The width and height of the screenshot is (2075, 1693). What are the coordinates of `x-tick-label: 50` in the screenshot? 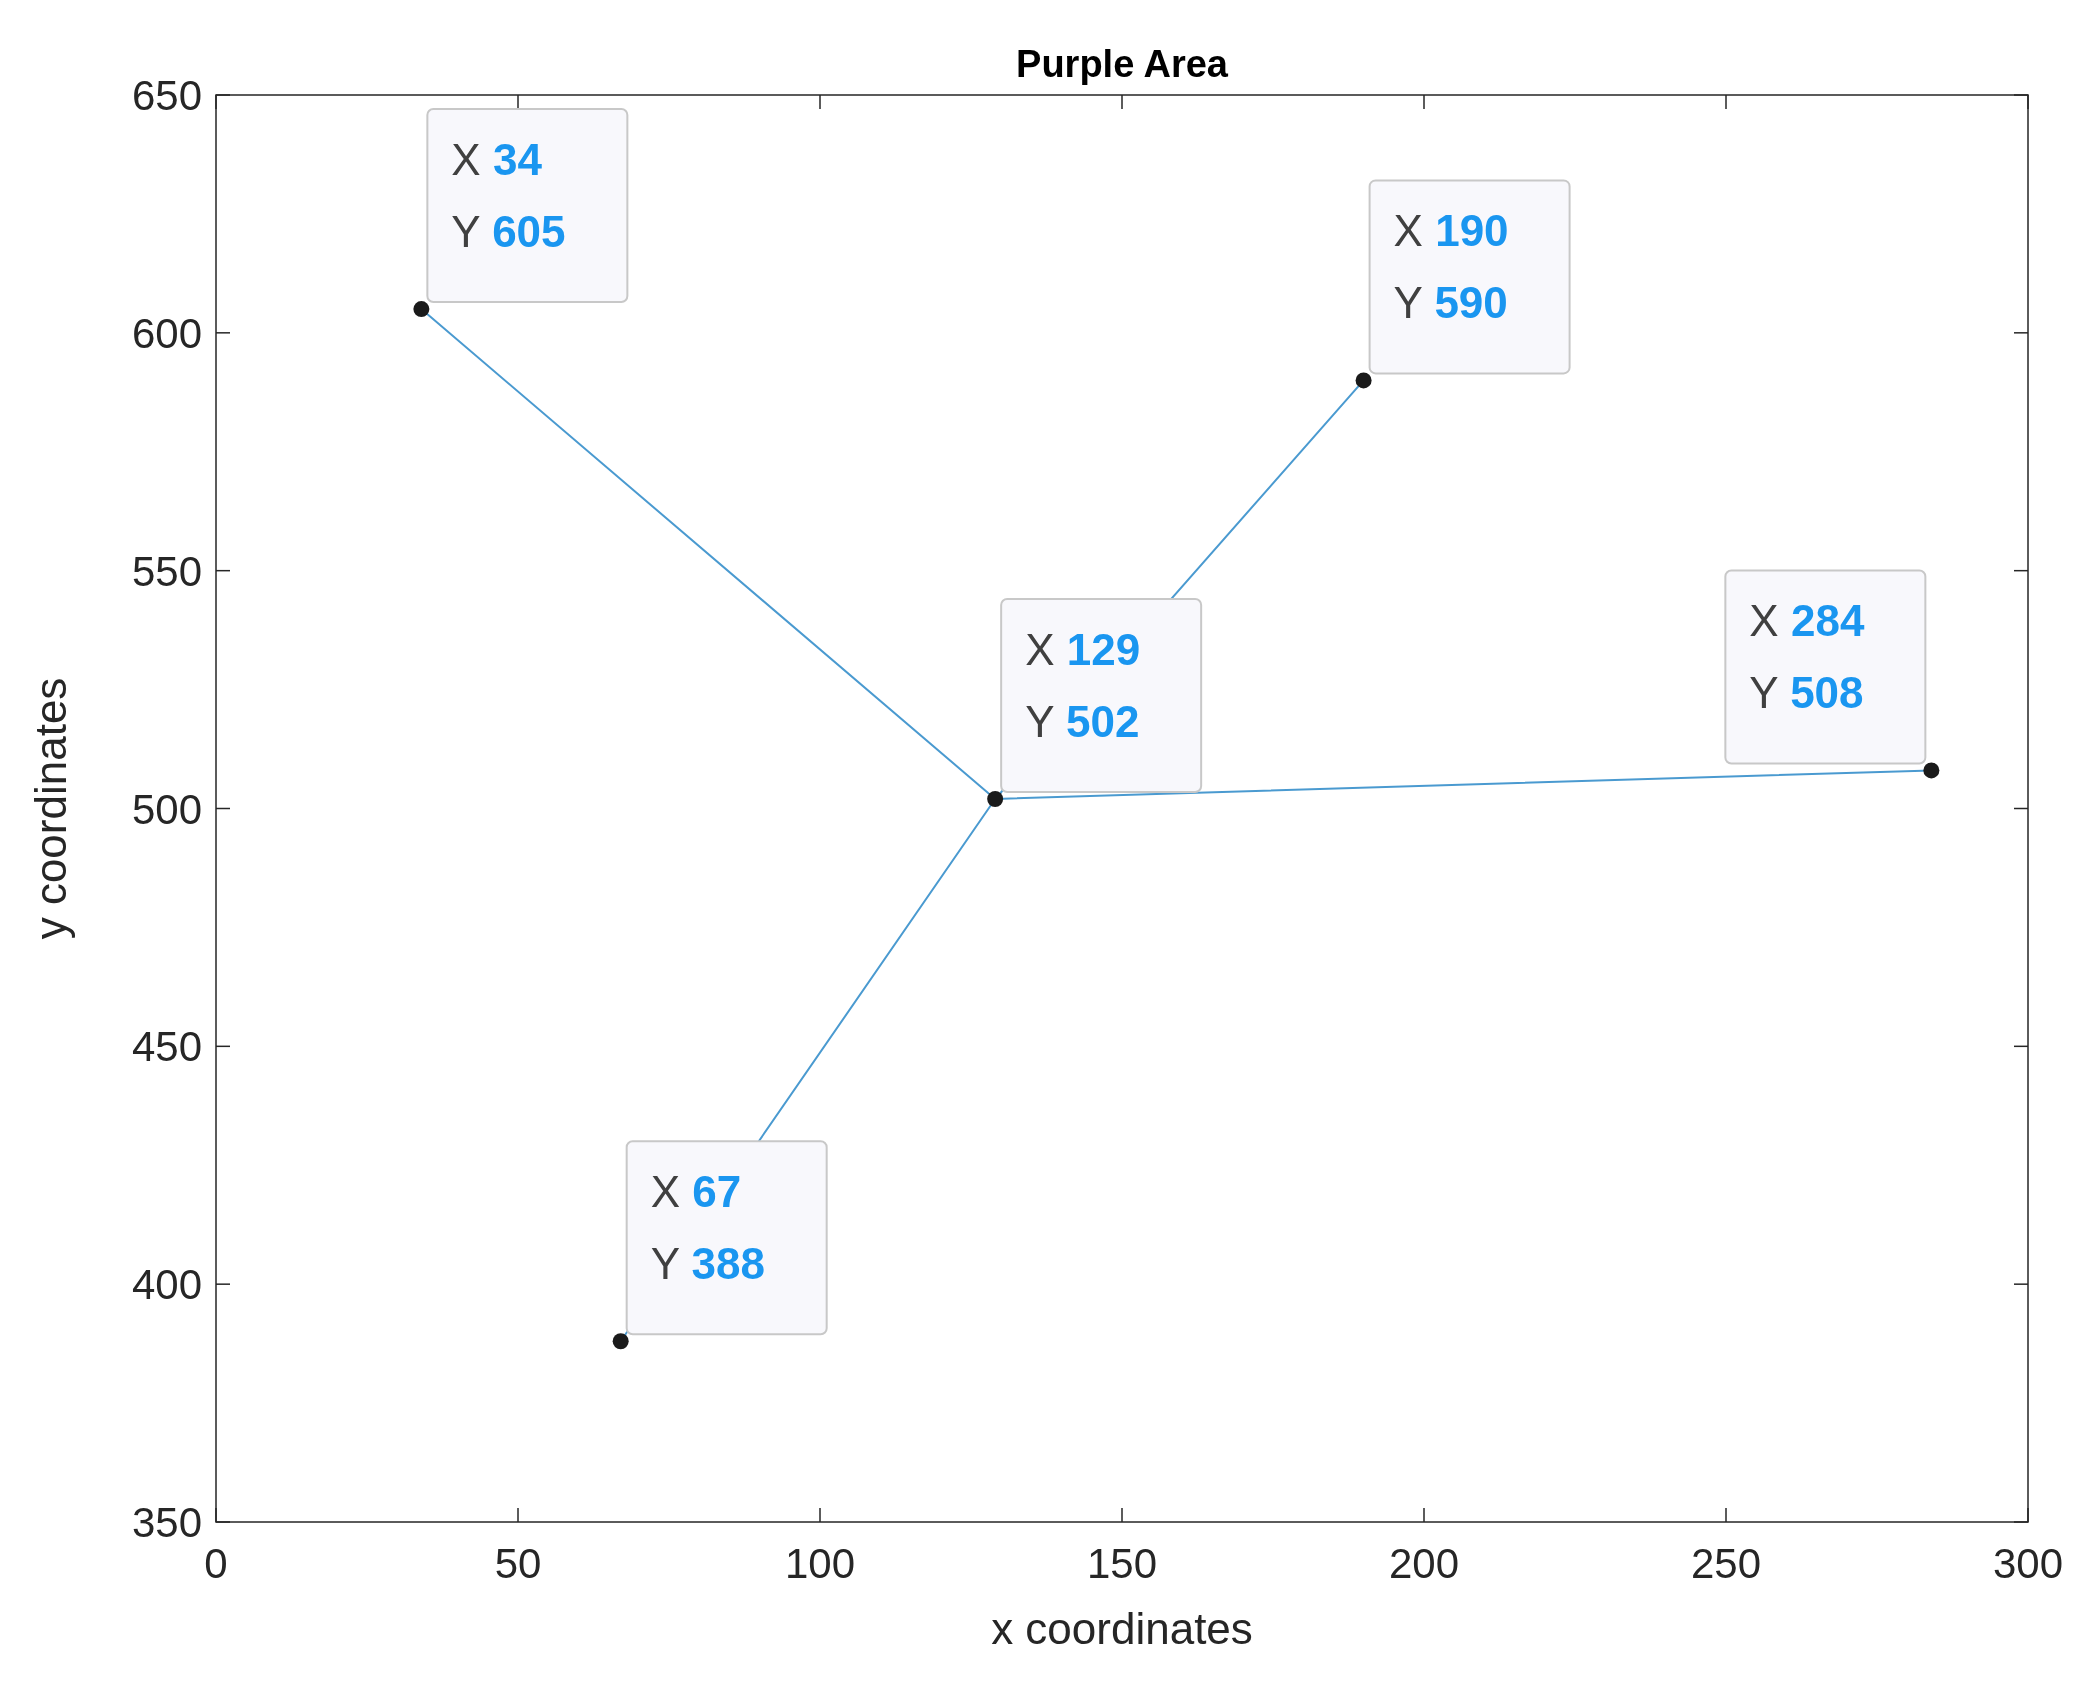 It's located at (518, 1563).